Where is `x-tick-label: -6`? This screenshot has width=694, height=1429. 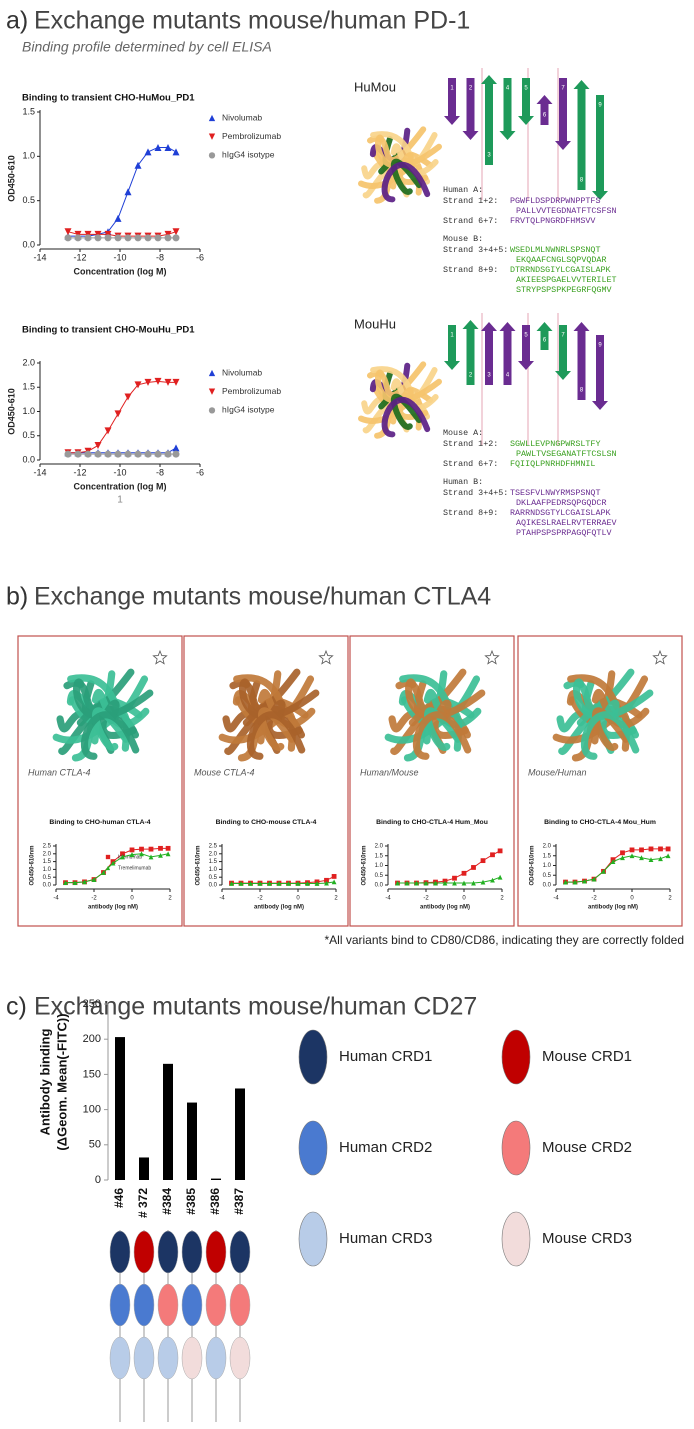 x-tick-label: -6 is located at coordinates (200, 472).